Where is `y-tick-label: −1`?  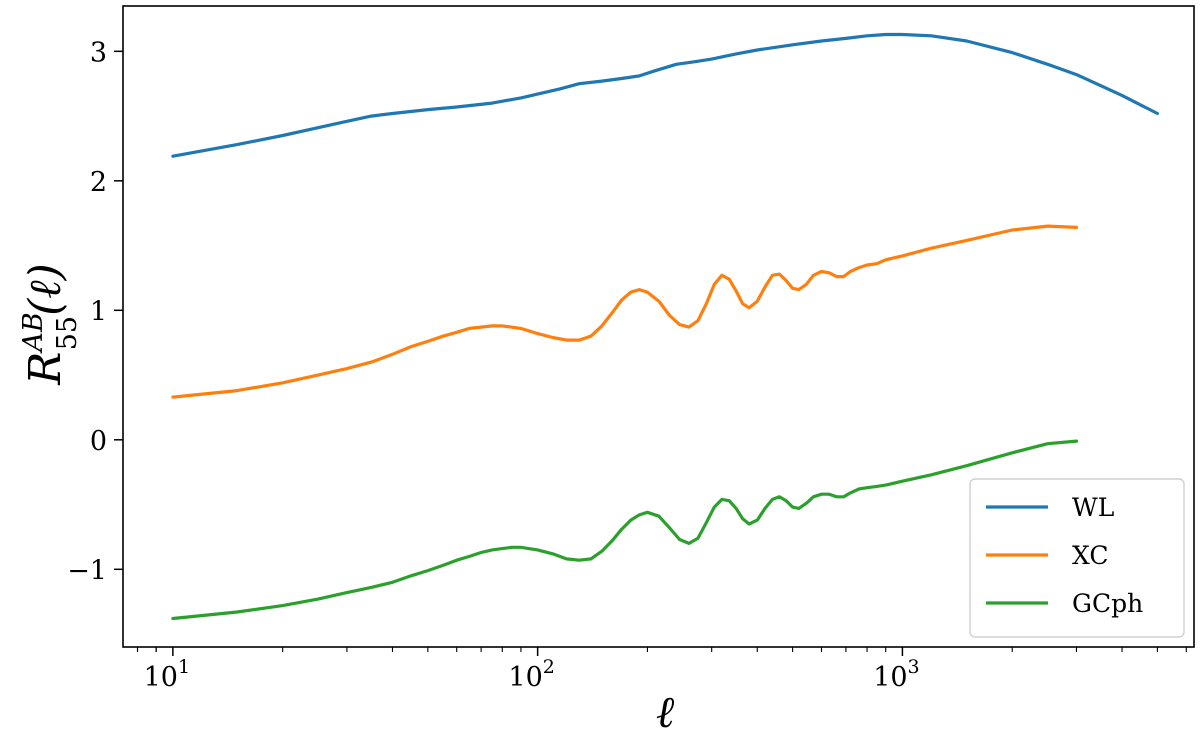 y-tick-label: −1 is located at coordinates (87, 570).